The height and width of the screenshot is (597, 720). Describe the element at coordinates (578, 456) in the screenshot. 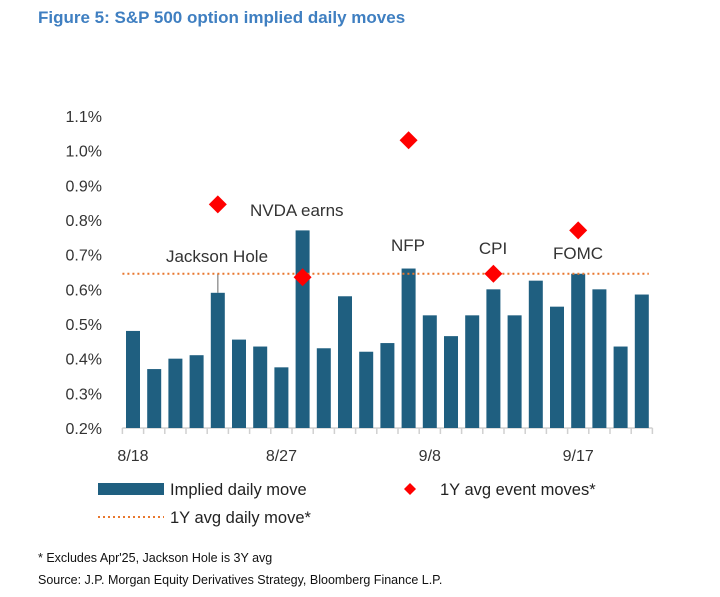

I see `x-tick-label: 9/17` at that location.